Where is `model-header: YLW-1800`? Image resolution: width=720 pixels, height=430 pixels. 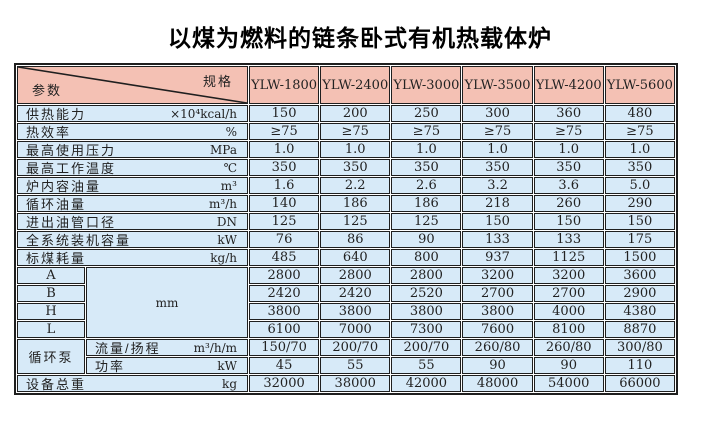
model-header: YLW-1800 is located at coordinates (284, 85).